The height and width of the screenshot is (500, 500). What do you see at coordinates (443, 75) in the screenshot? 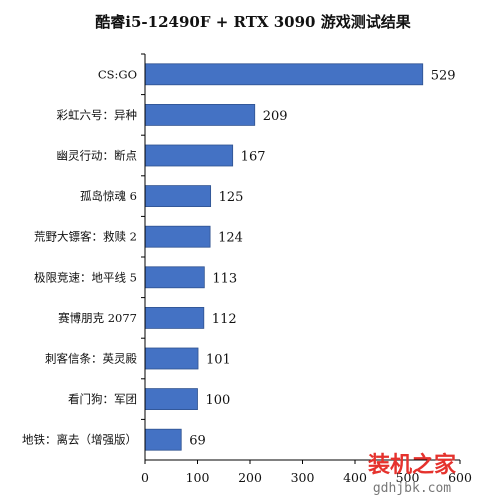
I see `value-label: 529` at bounding box center [443, 75].